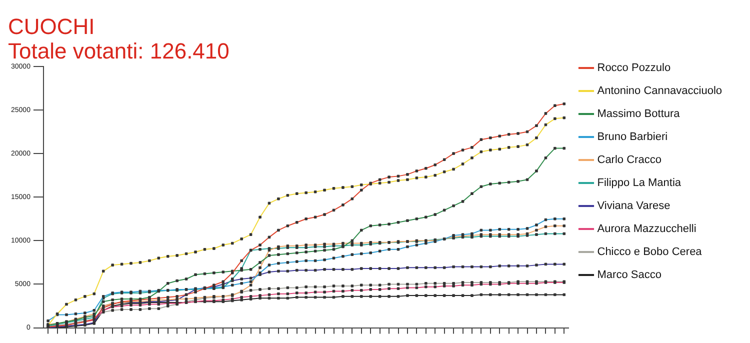 This screenshot has width=750, height=343. What do you see at coordinates (646, 229) in the screenshot?
I see `legend-label: Aurora Mazzucchelli` at bounding box center [646, 229].